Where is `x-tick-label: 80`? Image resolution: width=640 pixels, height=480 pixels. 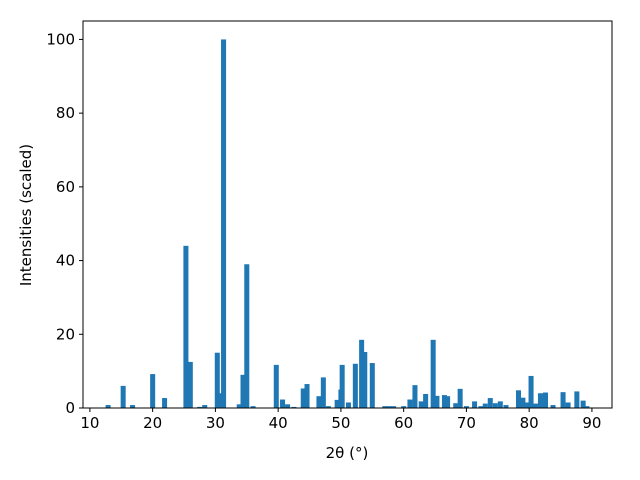
x-tick-label: 80 is located at coordinates (529, 423).